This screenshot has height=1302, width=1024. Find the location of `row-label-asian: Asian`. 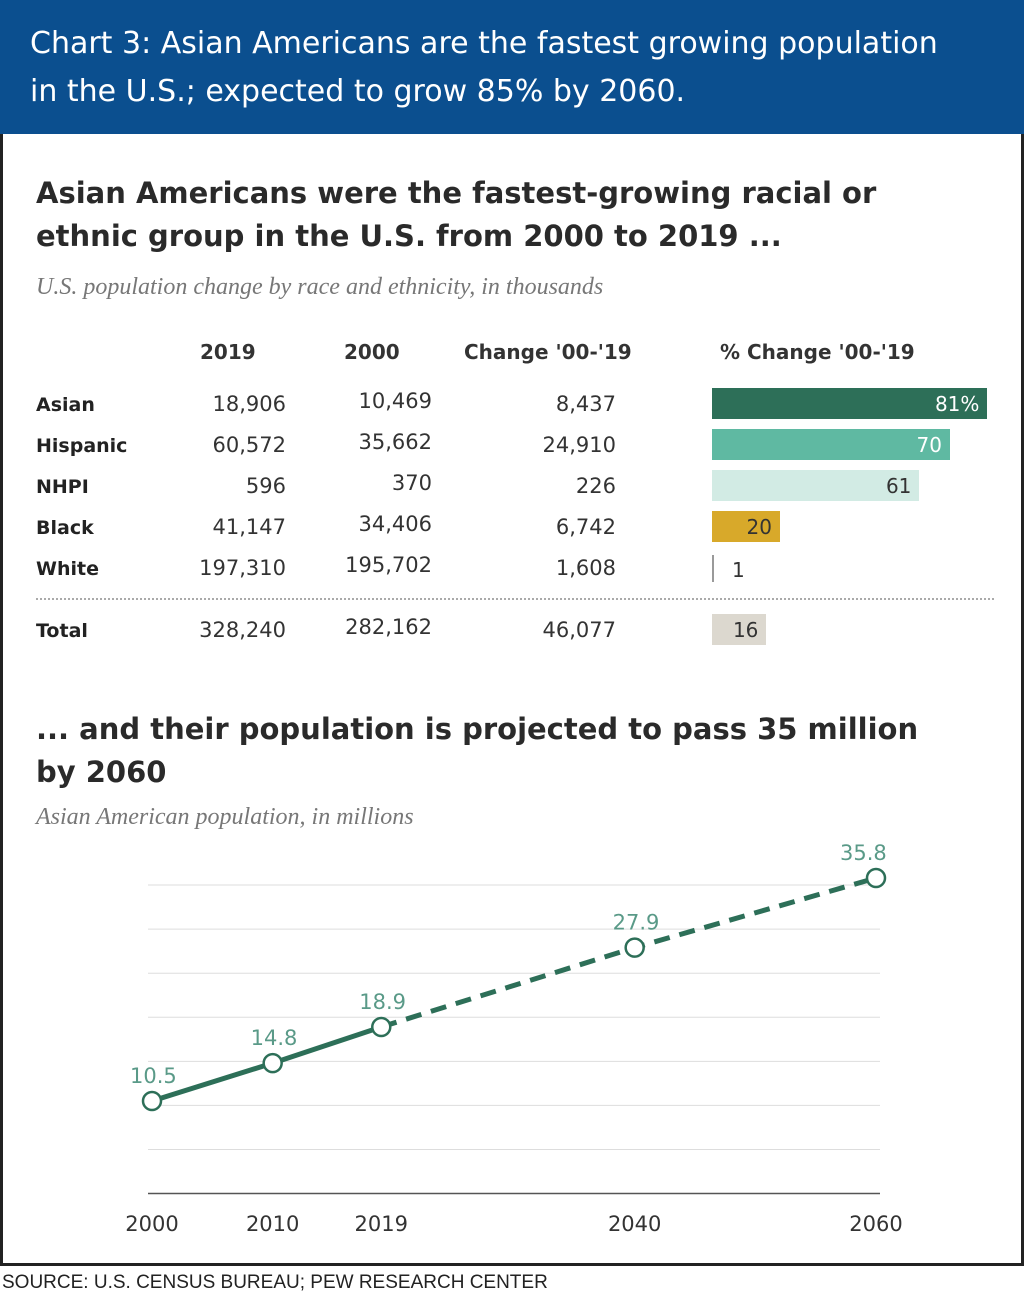

row-label-asian: Asian is located at coordinates (65, 405).